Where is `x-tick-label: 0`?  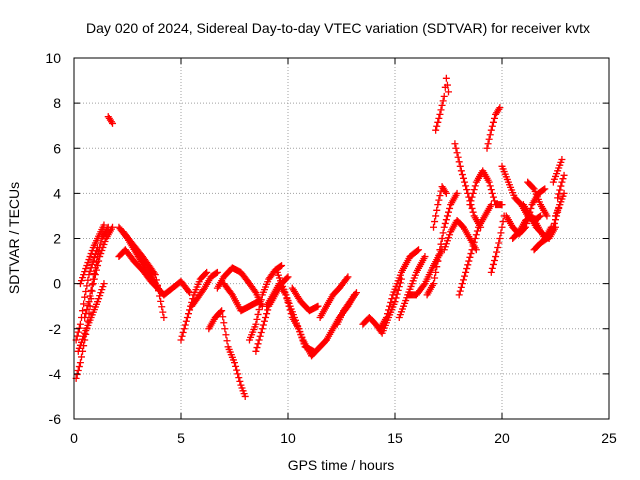
x-tick-label: 0 is located at coordinates (74, 438).